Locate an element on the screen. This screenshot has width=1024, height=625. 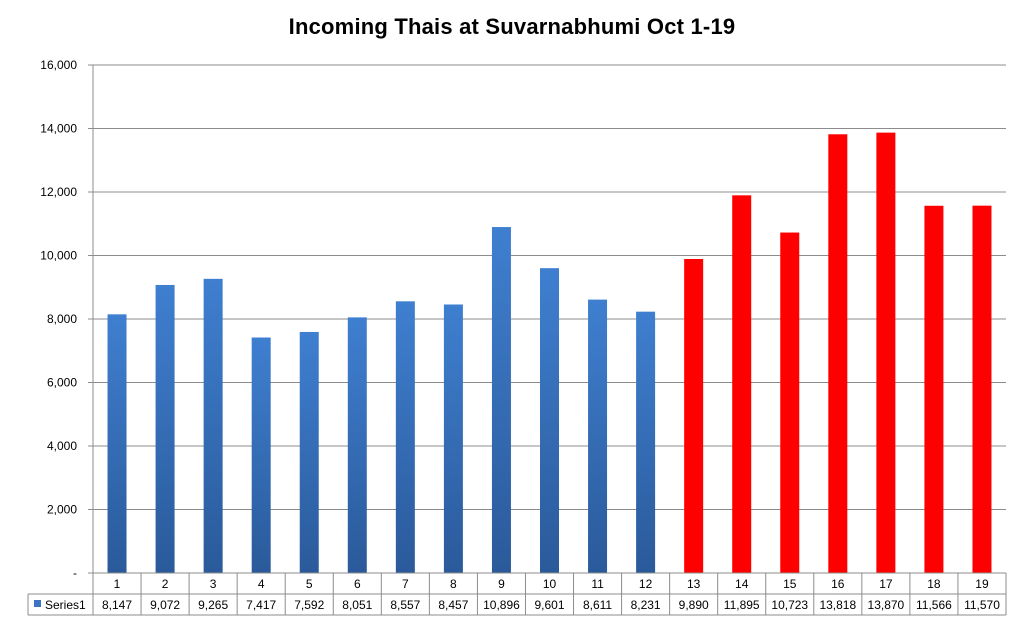
data-label: 11,895 is located at coordinates (742, 605).